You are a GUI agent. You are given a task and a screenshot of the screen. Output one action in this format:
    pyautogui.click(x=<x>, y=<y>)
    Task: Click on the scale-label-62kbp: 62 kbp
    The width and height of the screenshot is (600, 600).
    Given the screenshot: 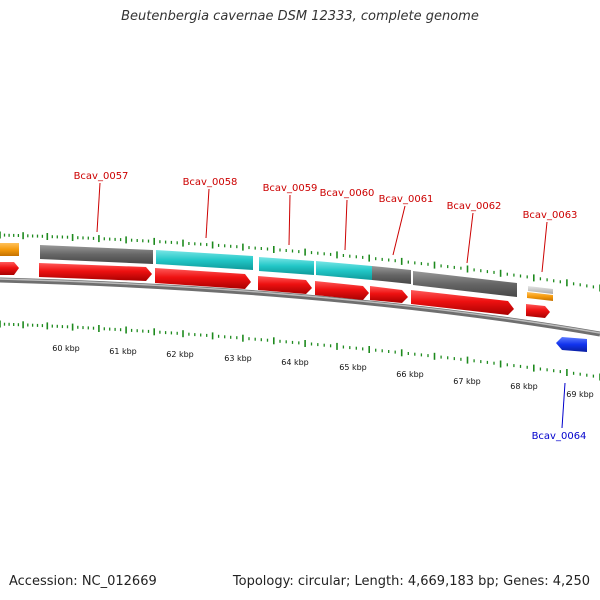 What is the action you would take?
    pyautogui.click(x=180, y=354)
    